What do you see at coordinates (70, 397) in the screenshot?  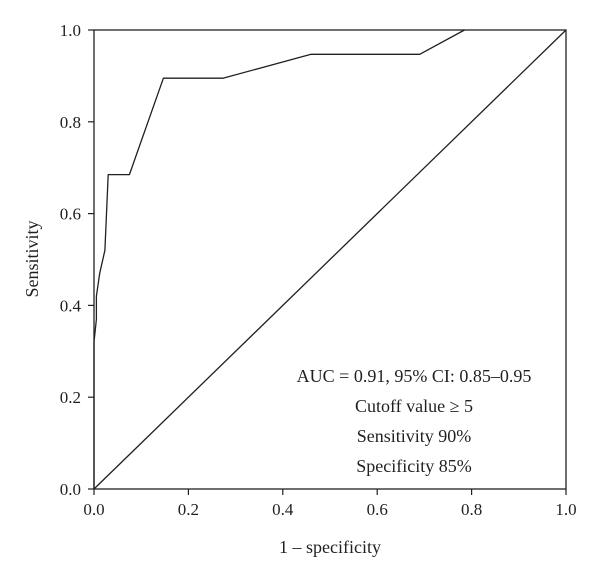 I see `y-tick-label: 0.2` at bounding box center [70, 397].